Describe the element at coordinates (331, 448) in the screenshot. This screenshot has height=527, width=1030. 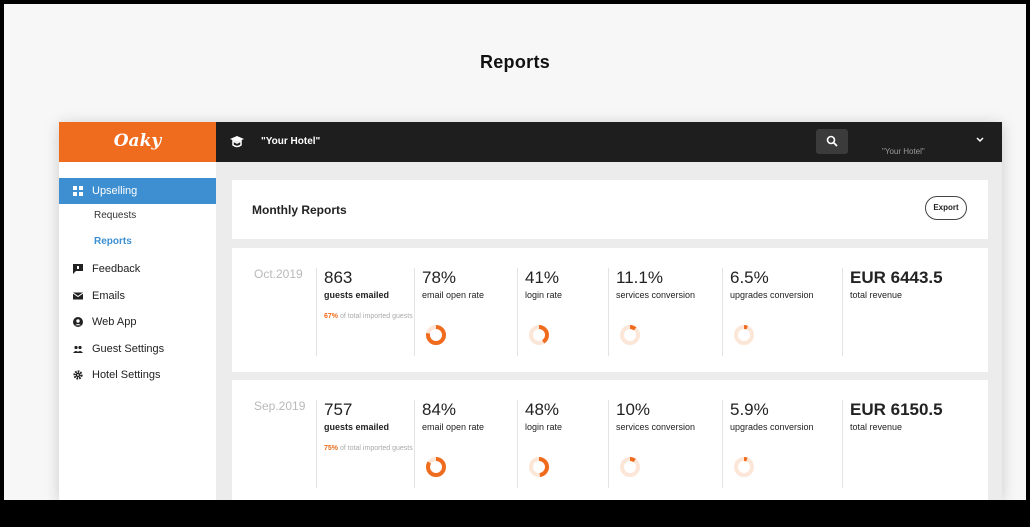
I see `note-percent: 75%` at that location.